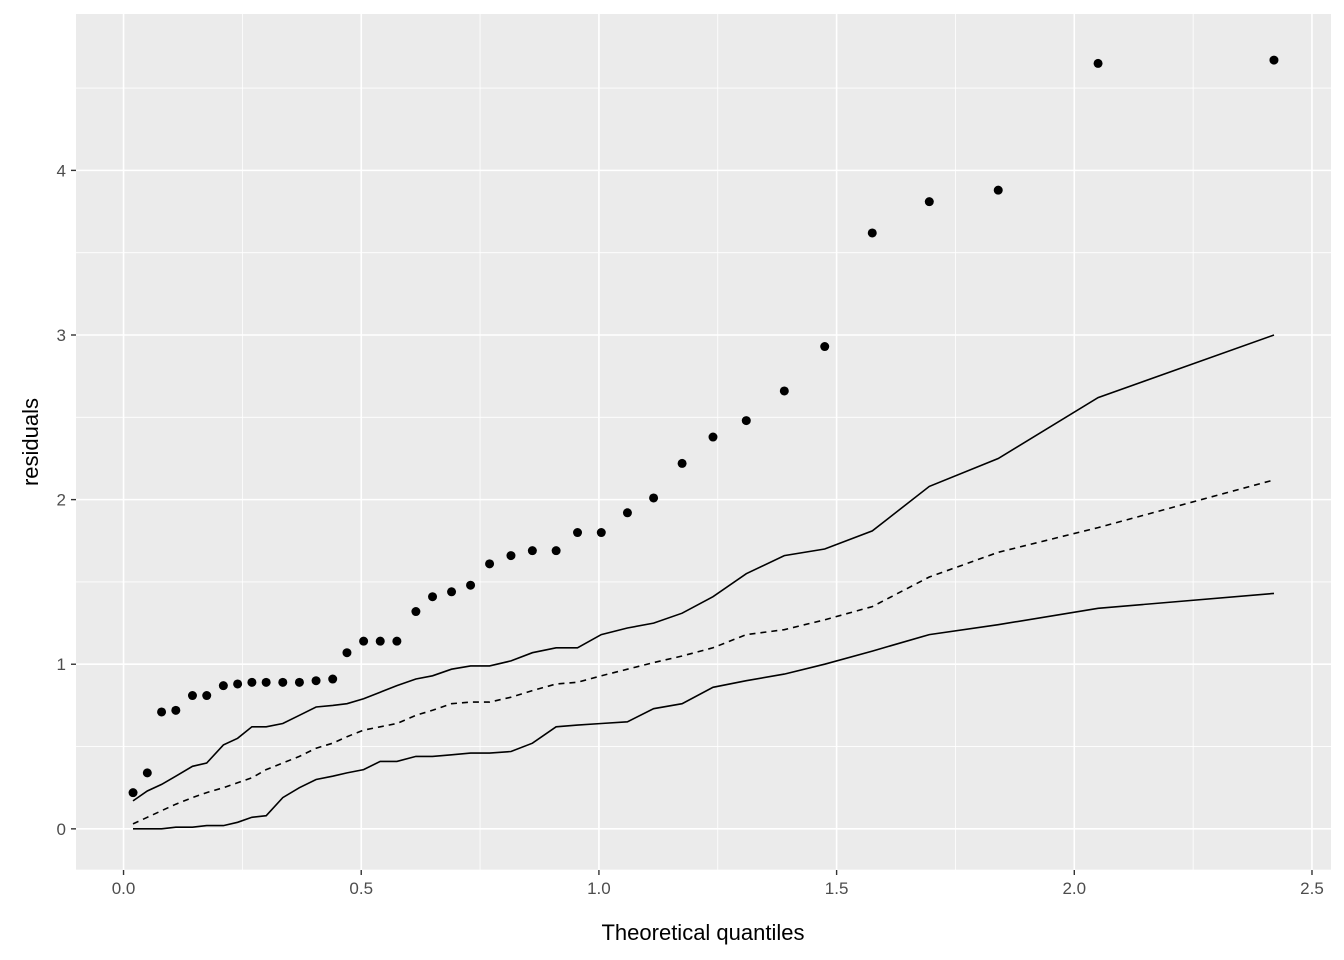  I want to click on x-tick-label: 0.0, so click(124, 888).